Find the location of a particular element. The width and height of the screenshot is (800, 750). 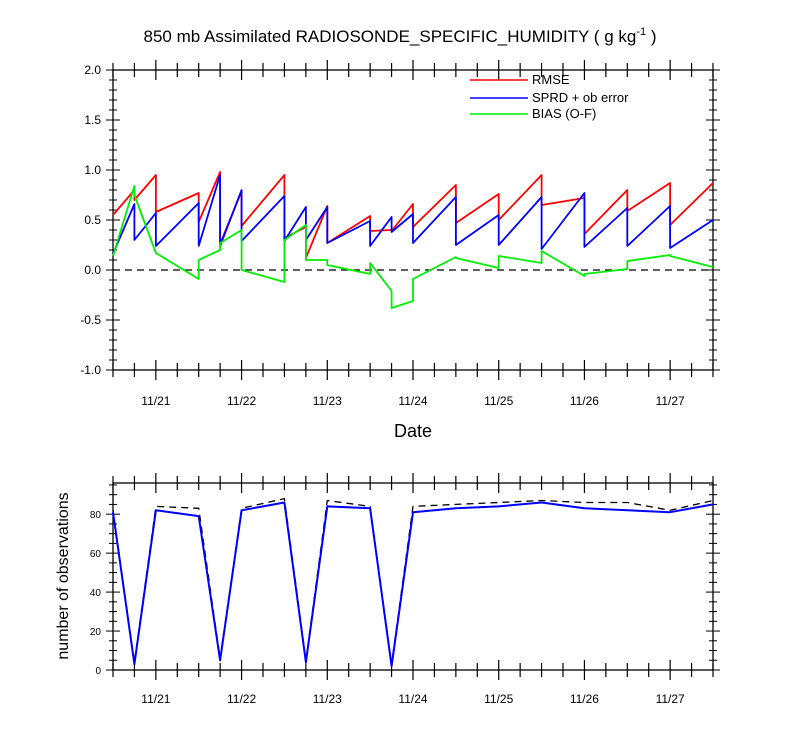

bottom-x-tick-label: 11/23 is located at coordinates (327, 699).